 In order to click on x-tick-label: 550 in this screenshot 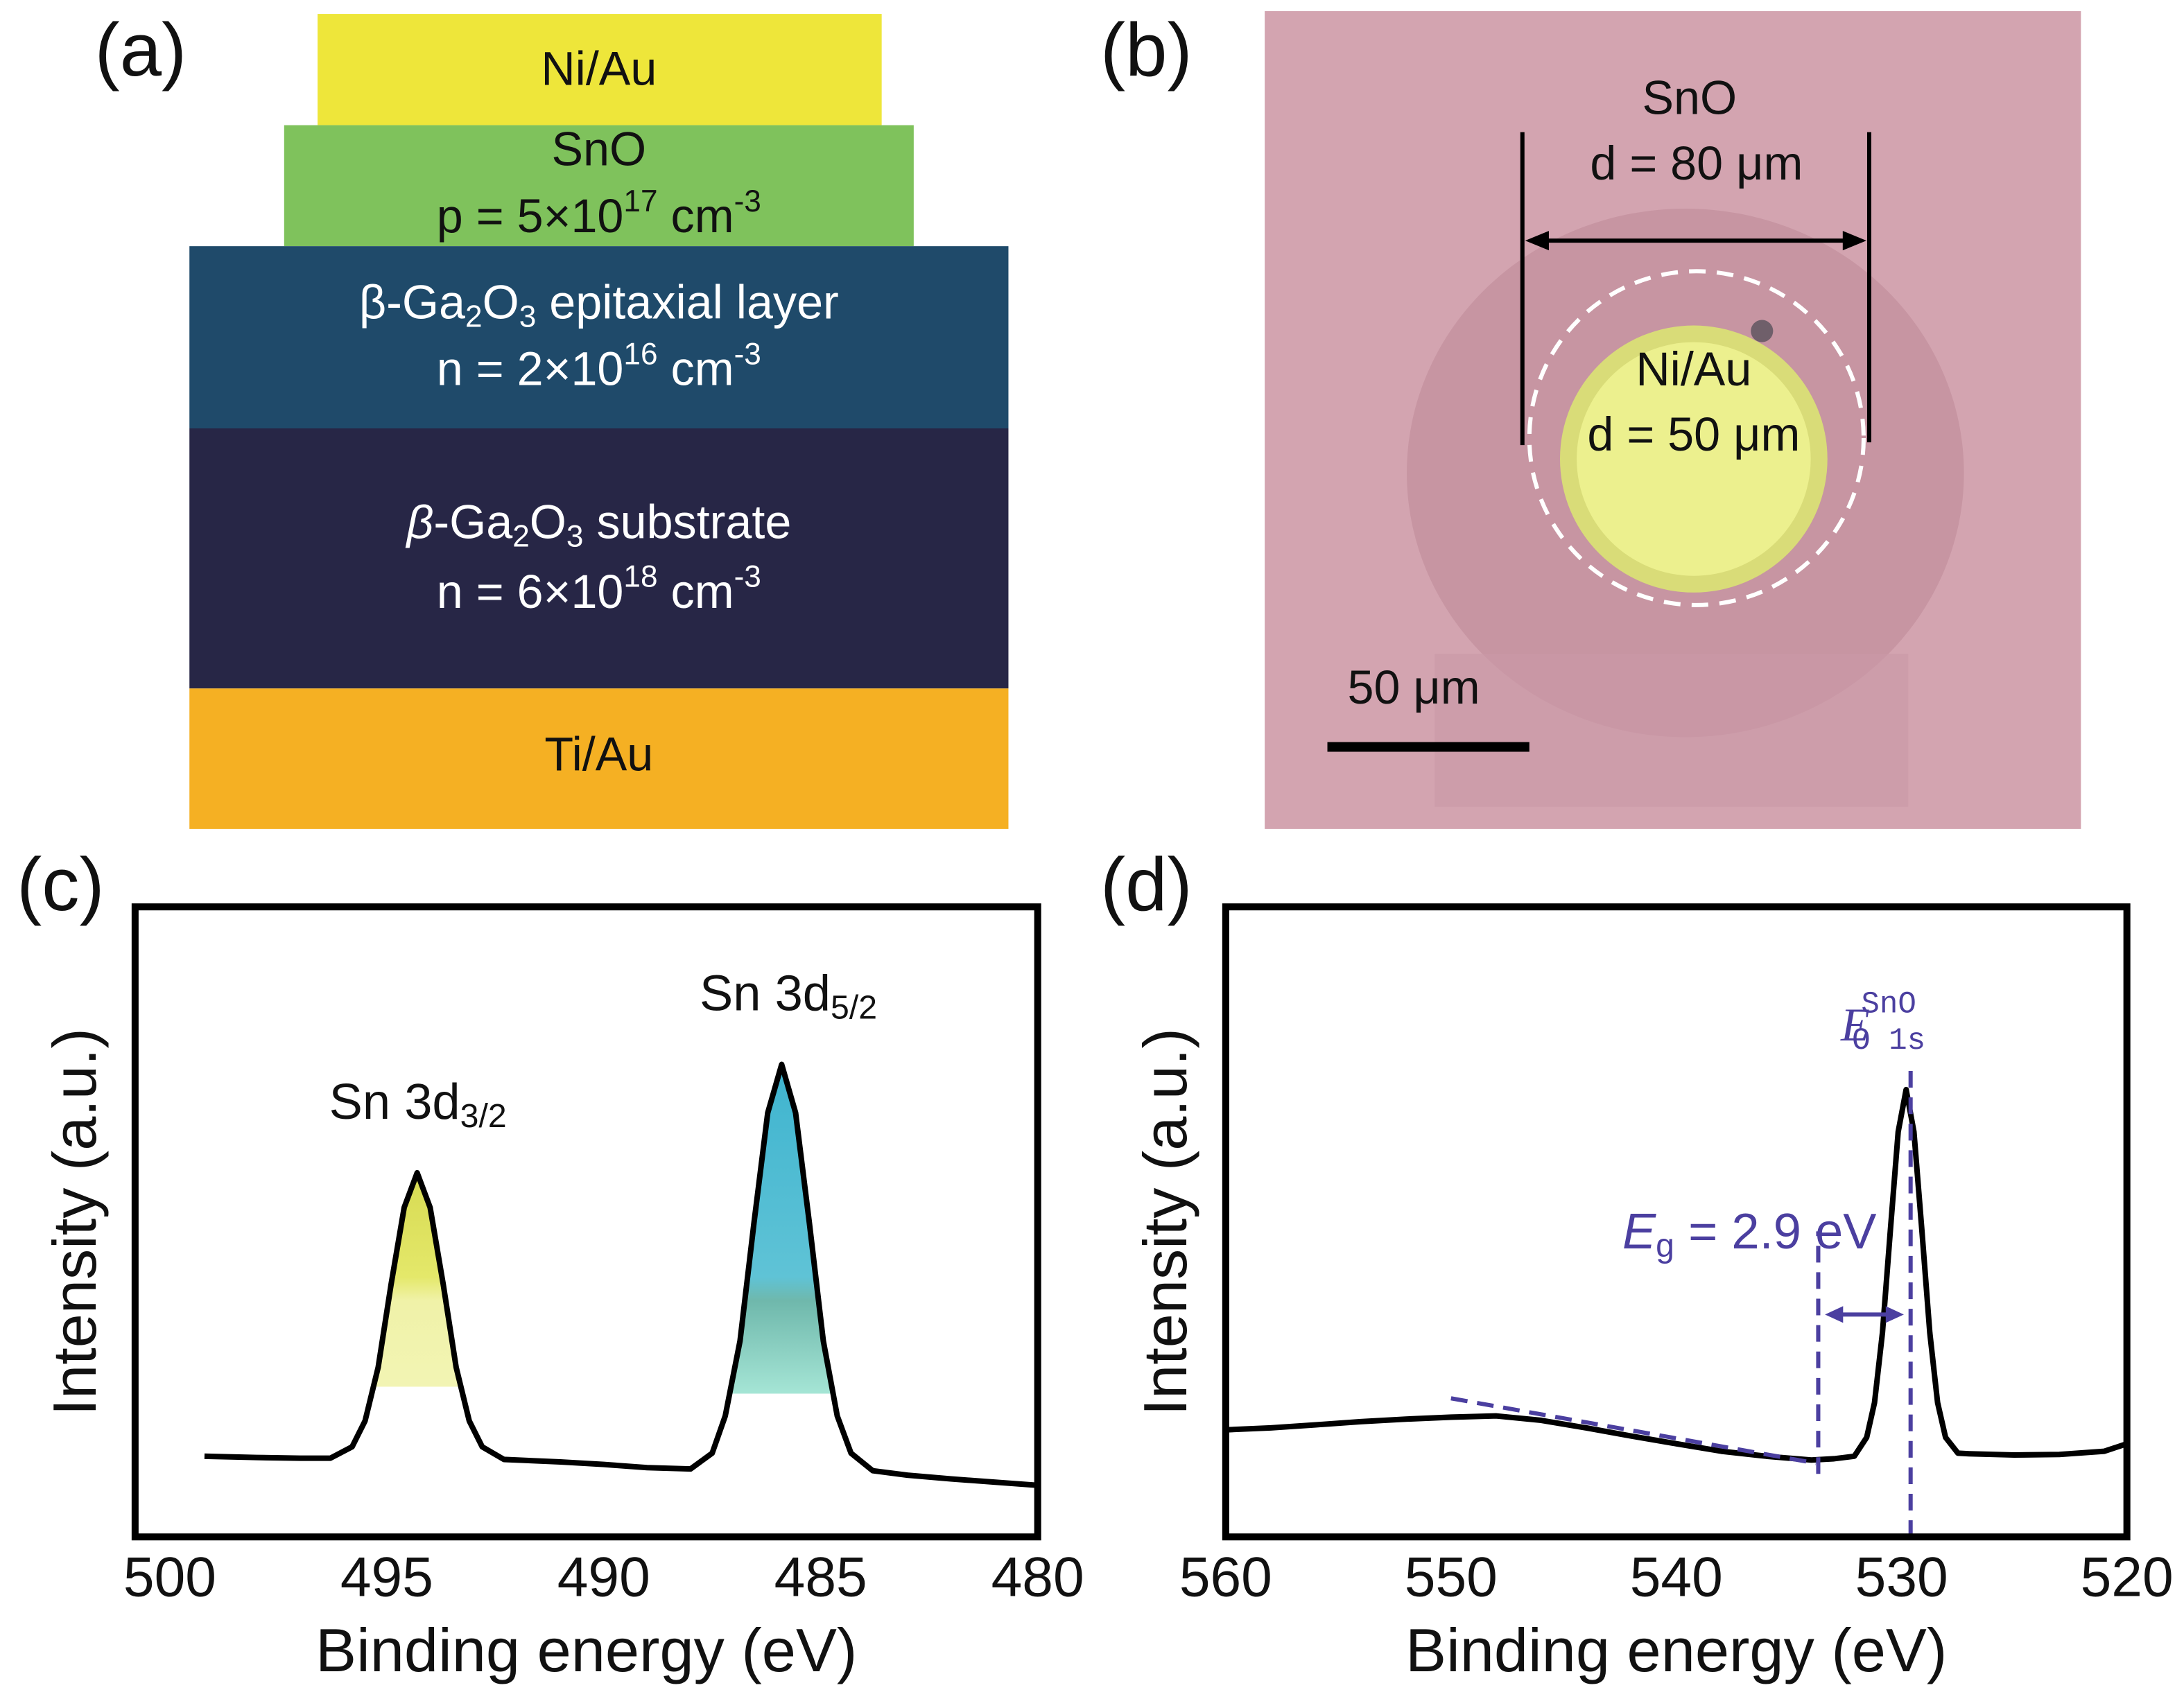, I will do `click(1451, 1577)`.